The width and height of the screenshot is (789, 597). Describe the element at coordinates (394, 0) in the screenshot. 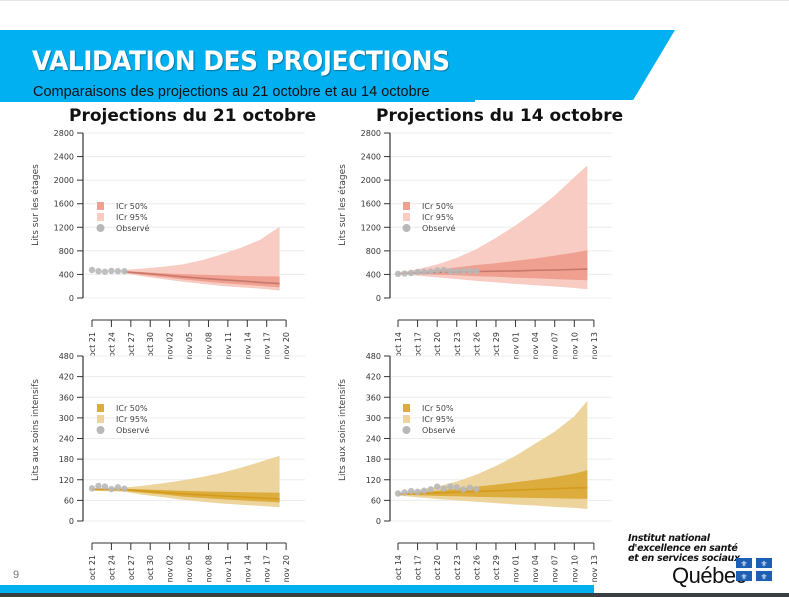

I see `top-border` at that location.